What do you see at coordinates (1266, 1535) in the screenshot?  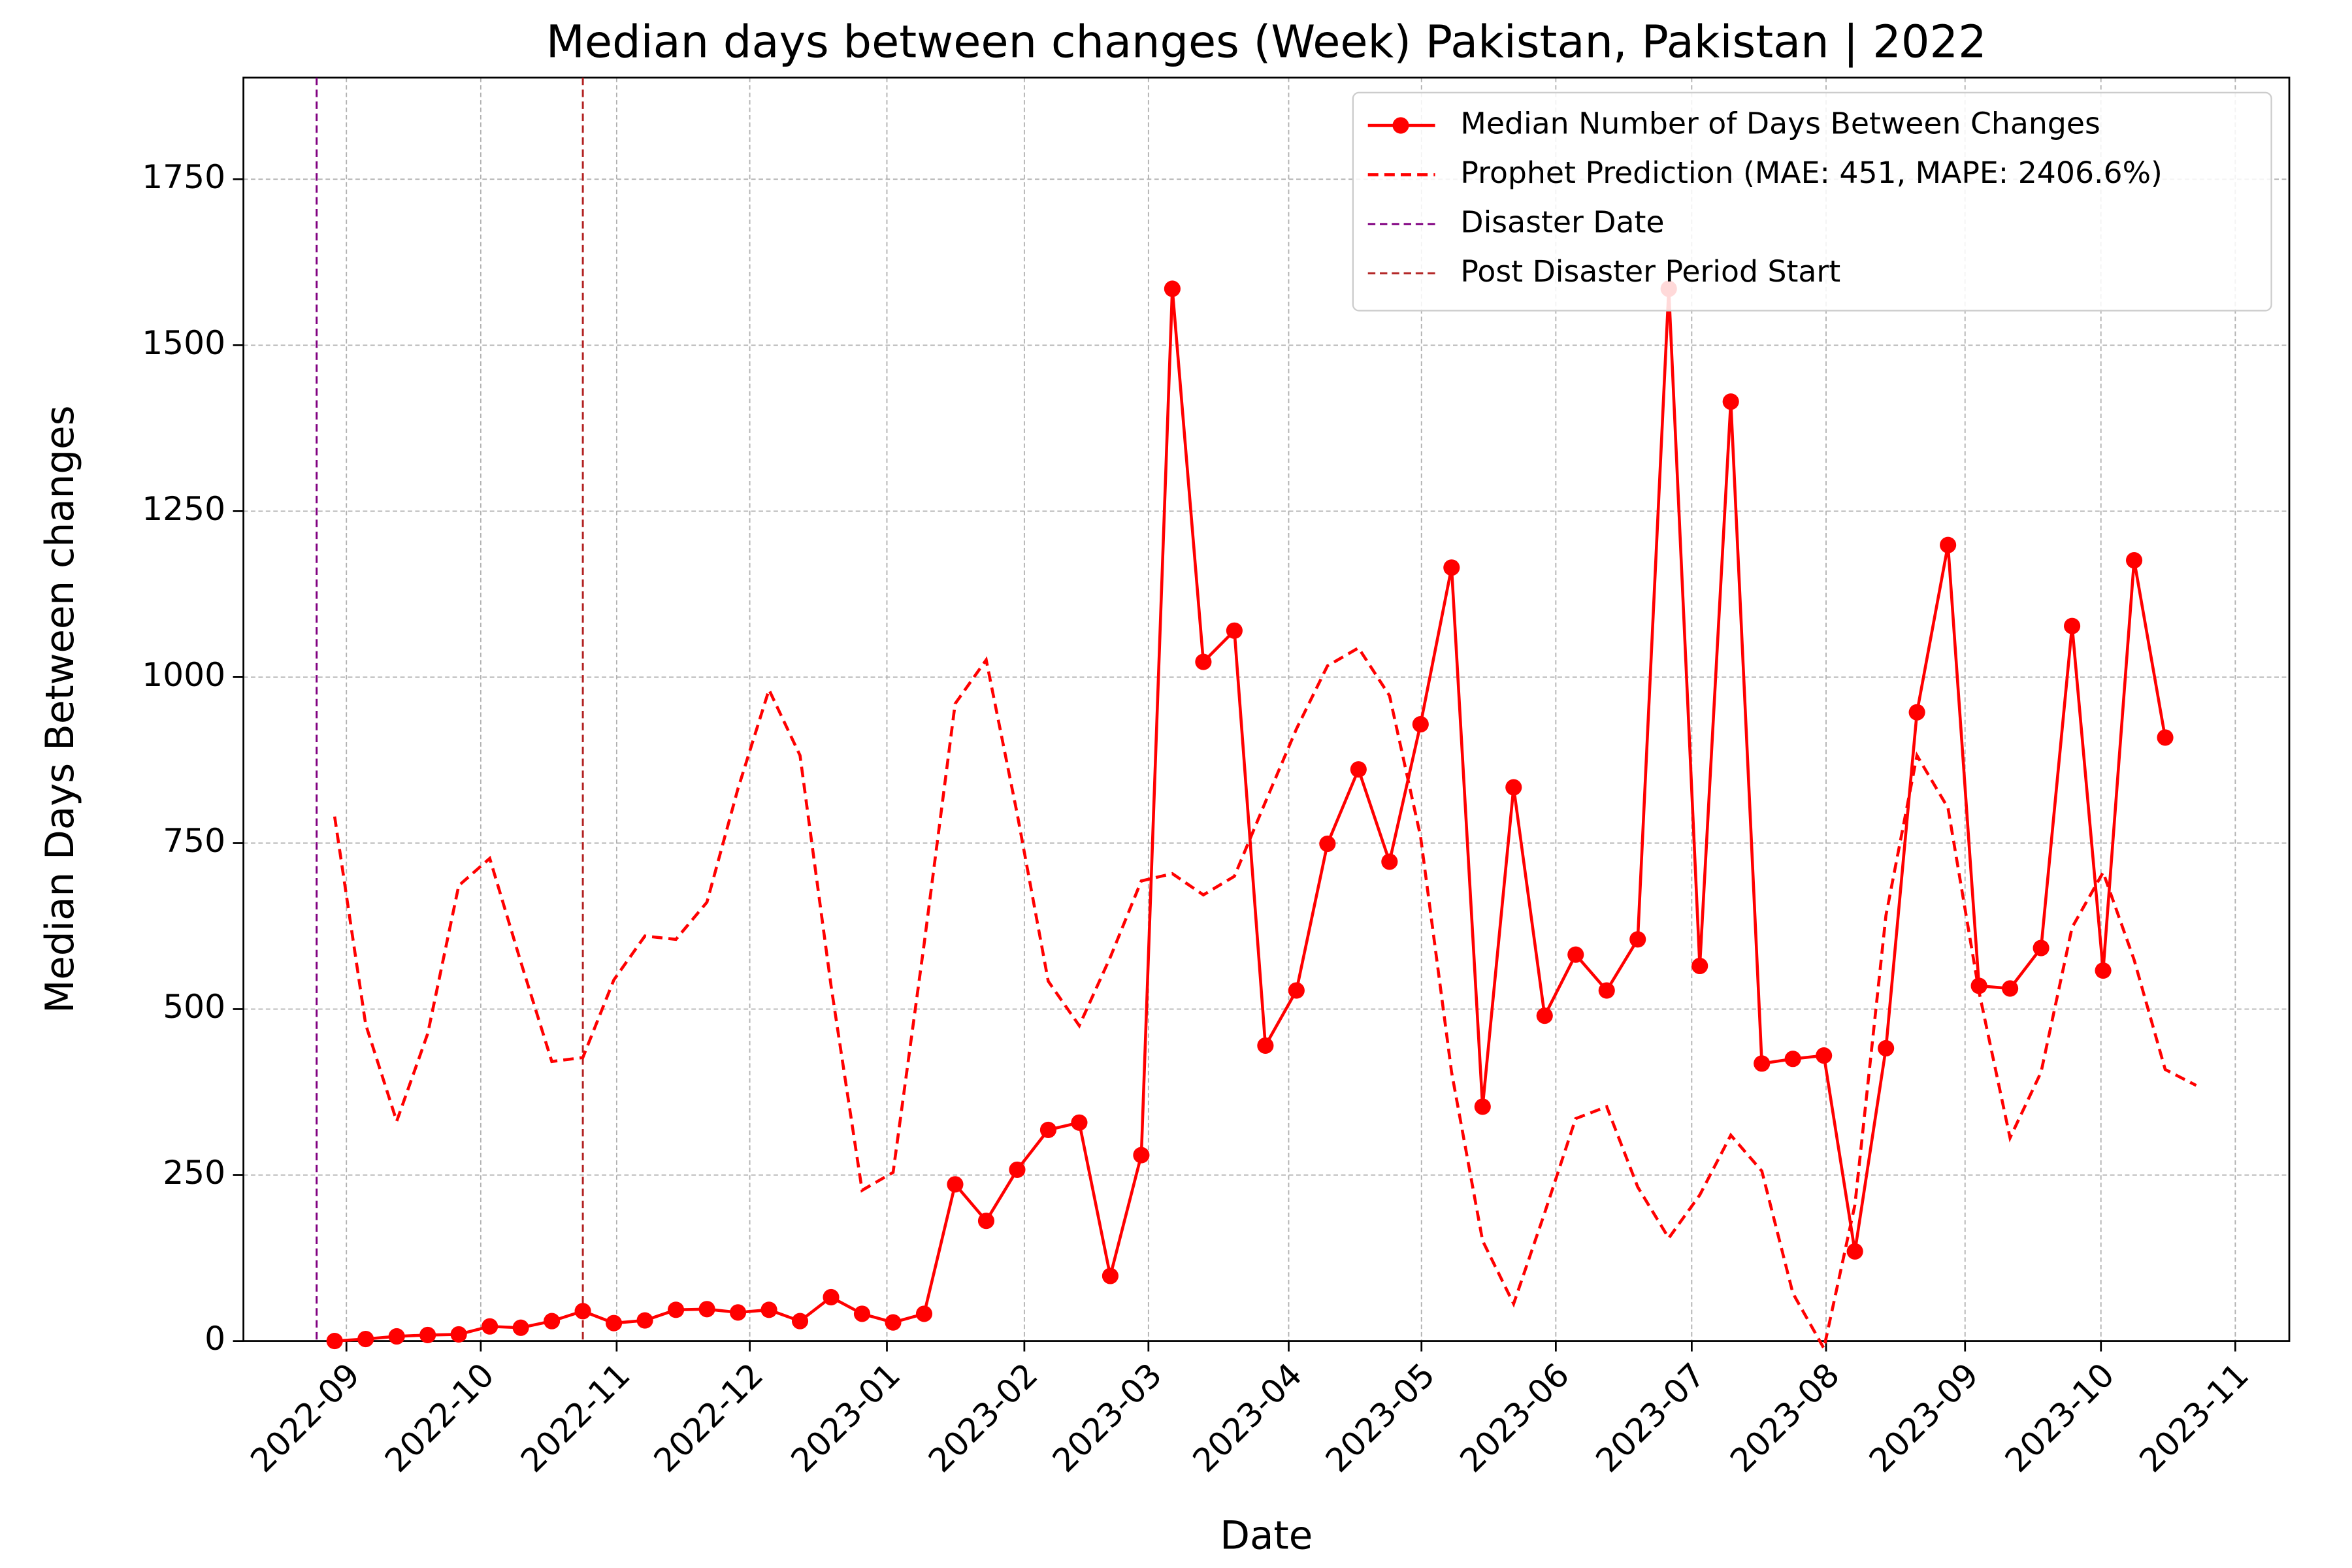 I see `x-axis-label: Date` at bounding box center [1266, 1535].